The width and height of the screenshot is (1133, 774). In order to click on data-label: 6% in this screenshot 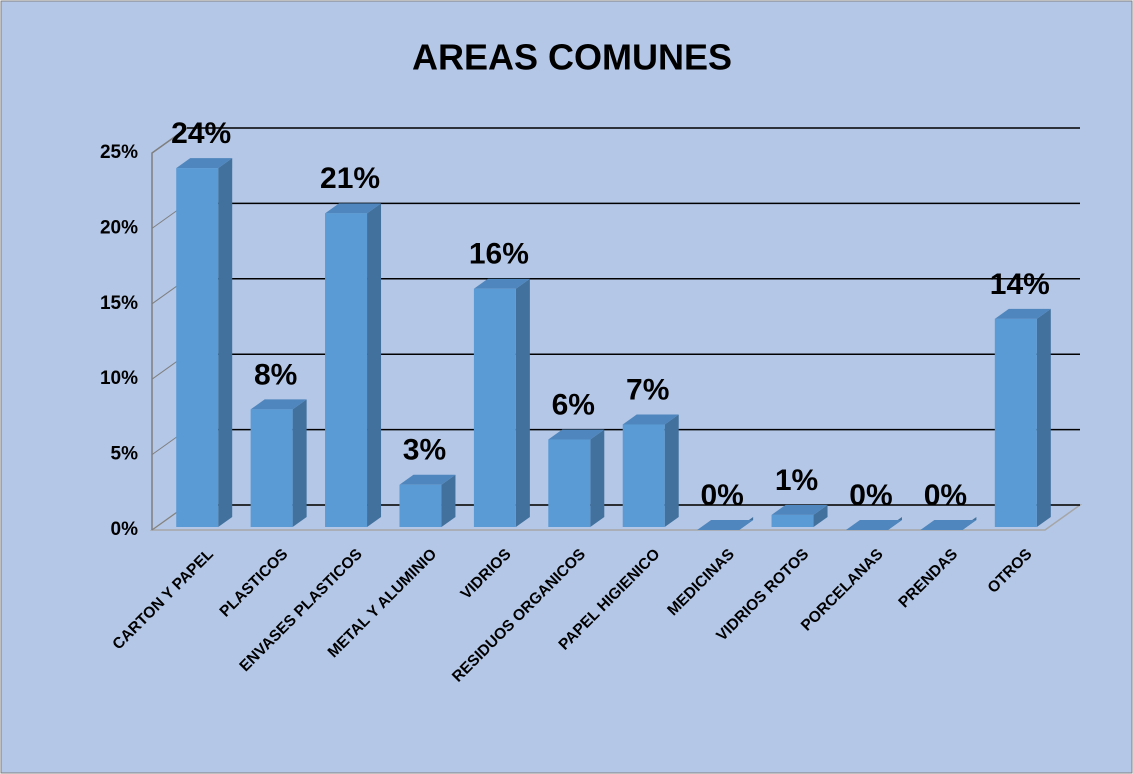, I will do `click(573, 404)`.